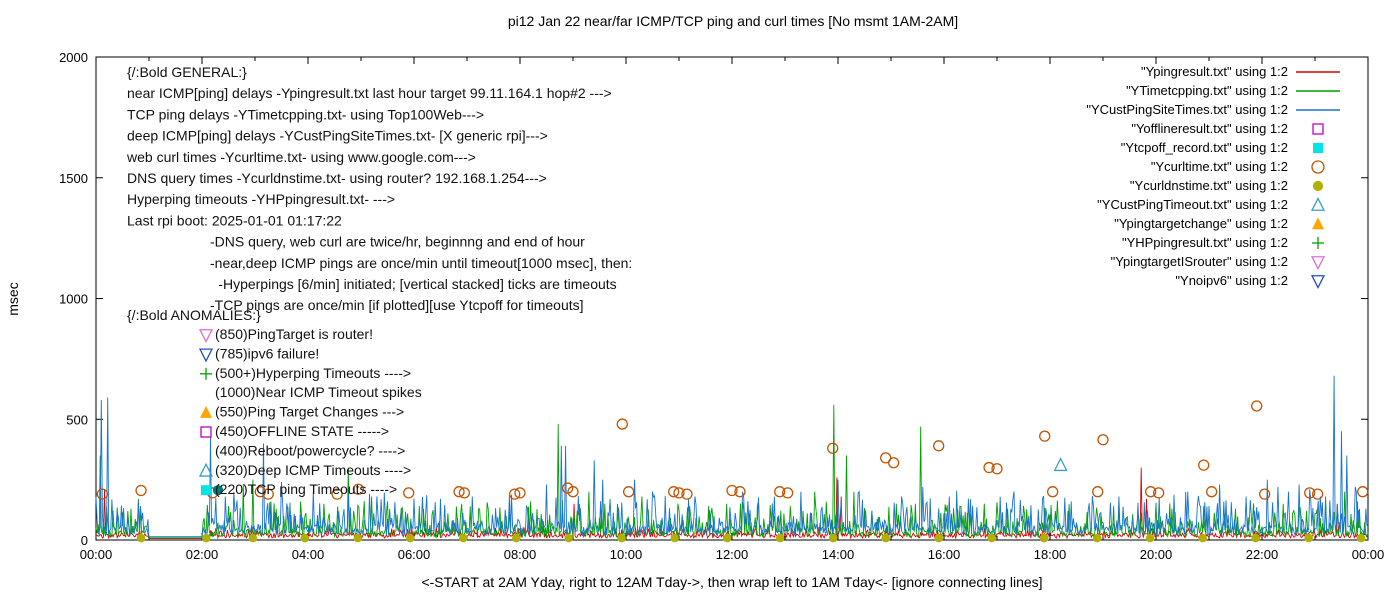 Image resolution: width=1400 pixels, height=600 pixels. I want to click on legend-label: "Ycurltime.txt" using 1:2, so click(1219, 166).